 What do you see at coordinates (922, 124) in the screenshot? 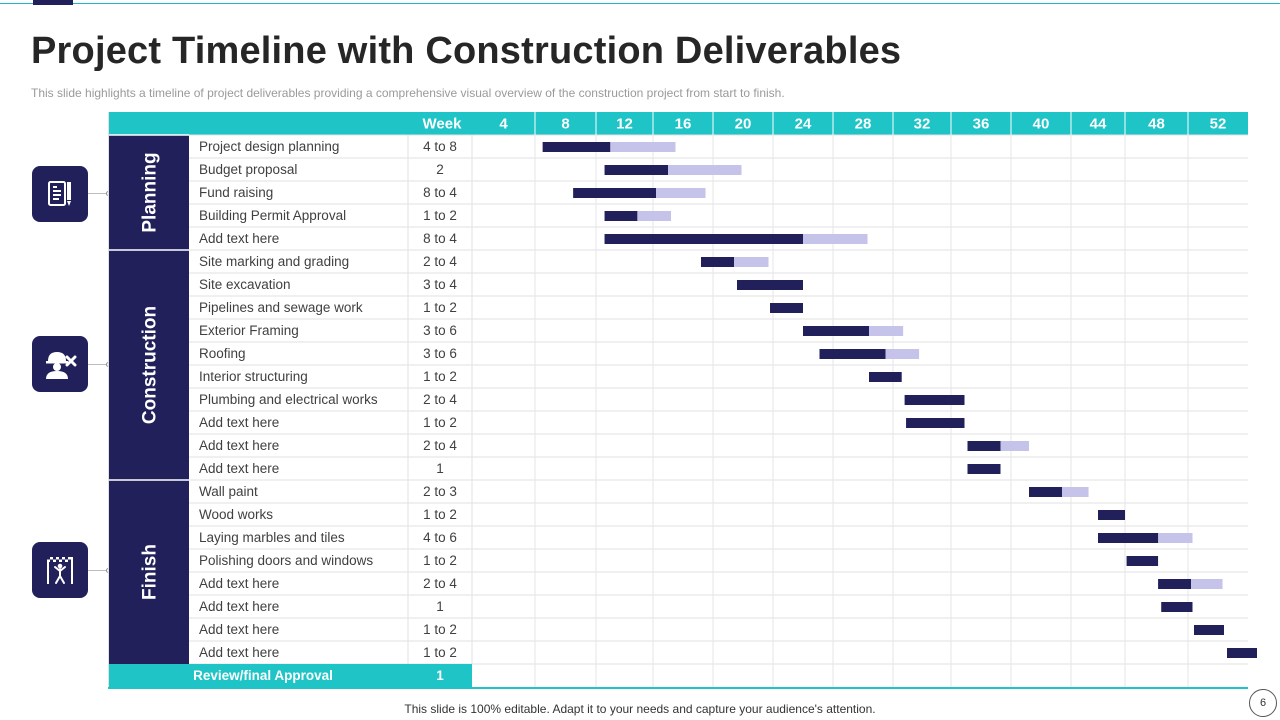
I see `week-tick-label: 32` at bounding box center [922, 124].